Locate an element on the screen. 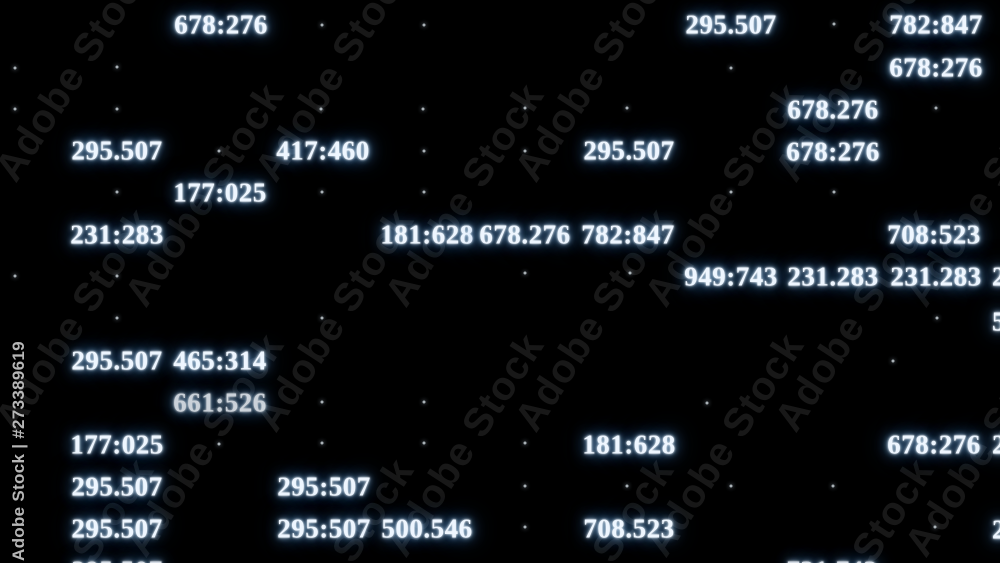  data-number: 708:523 is located at coordinates (934, 234).